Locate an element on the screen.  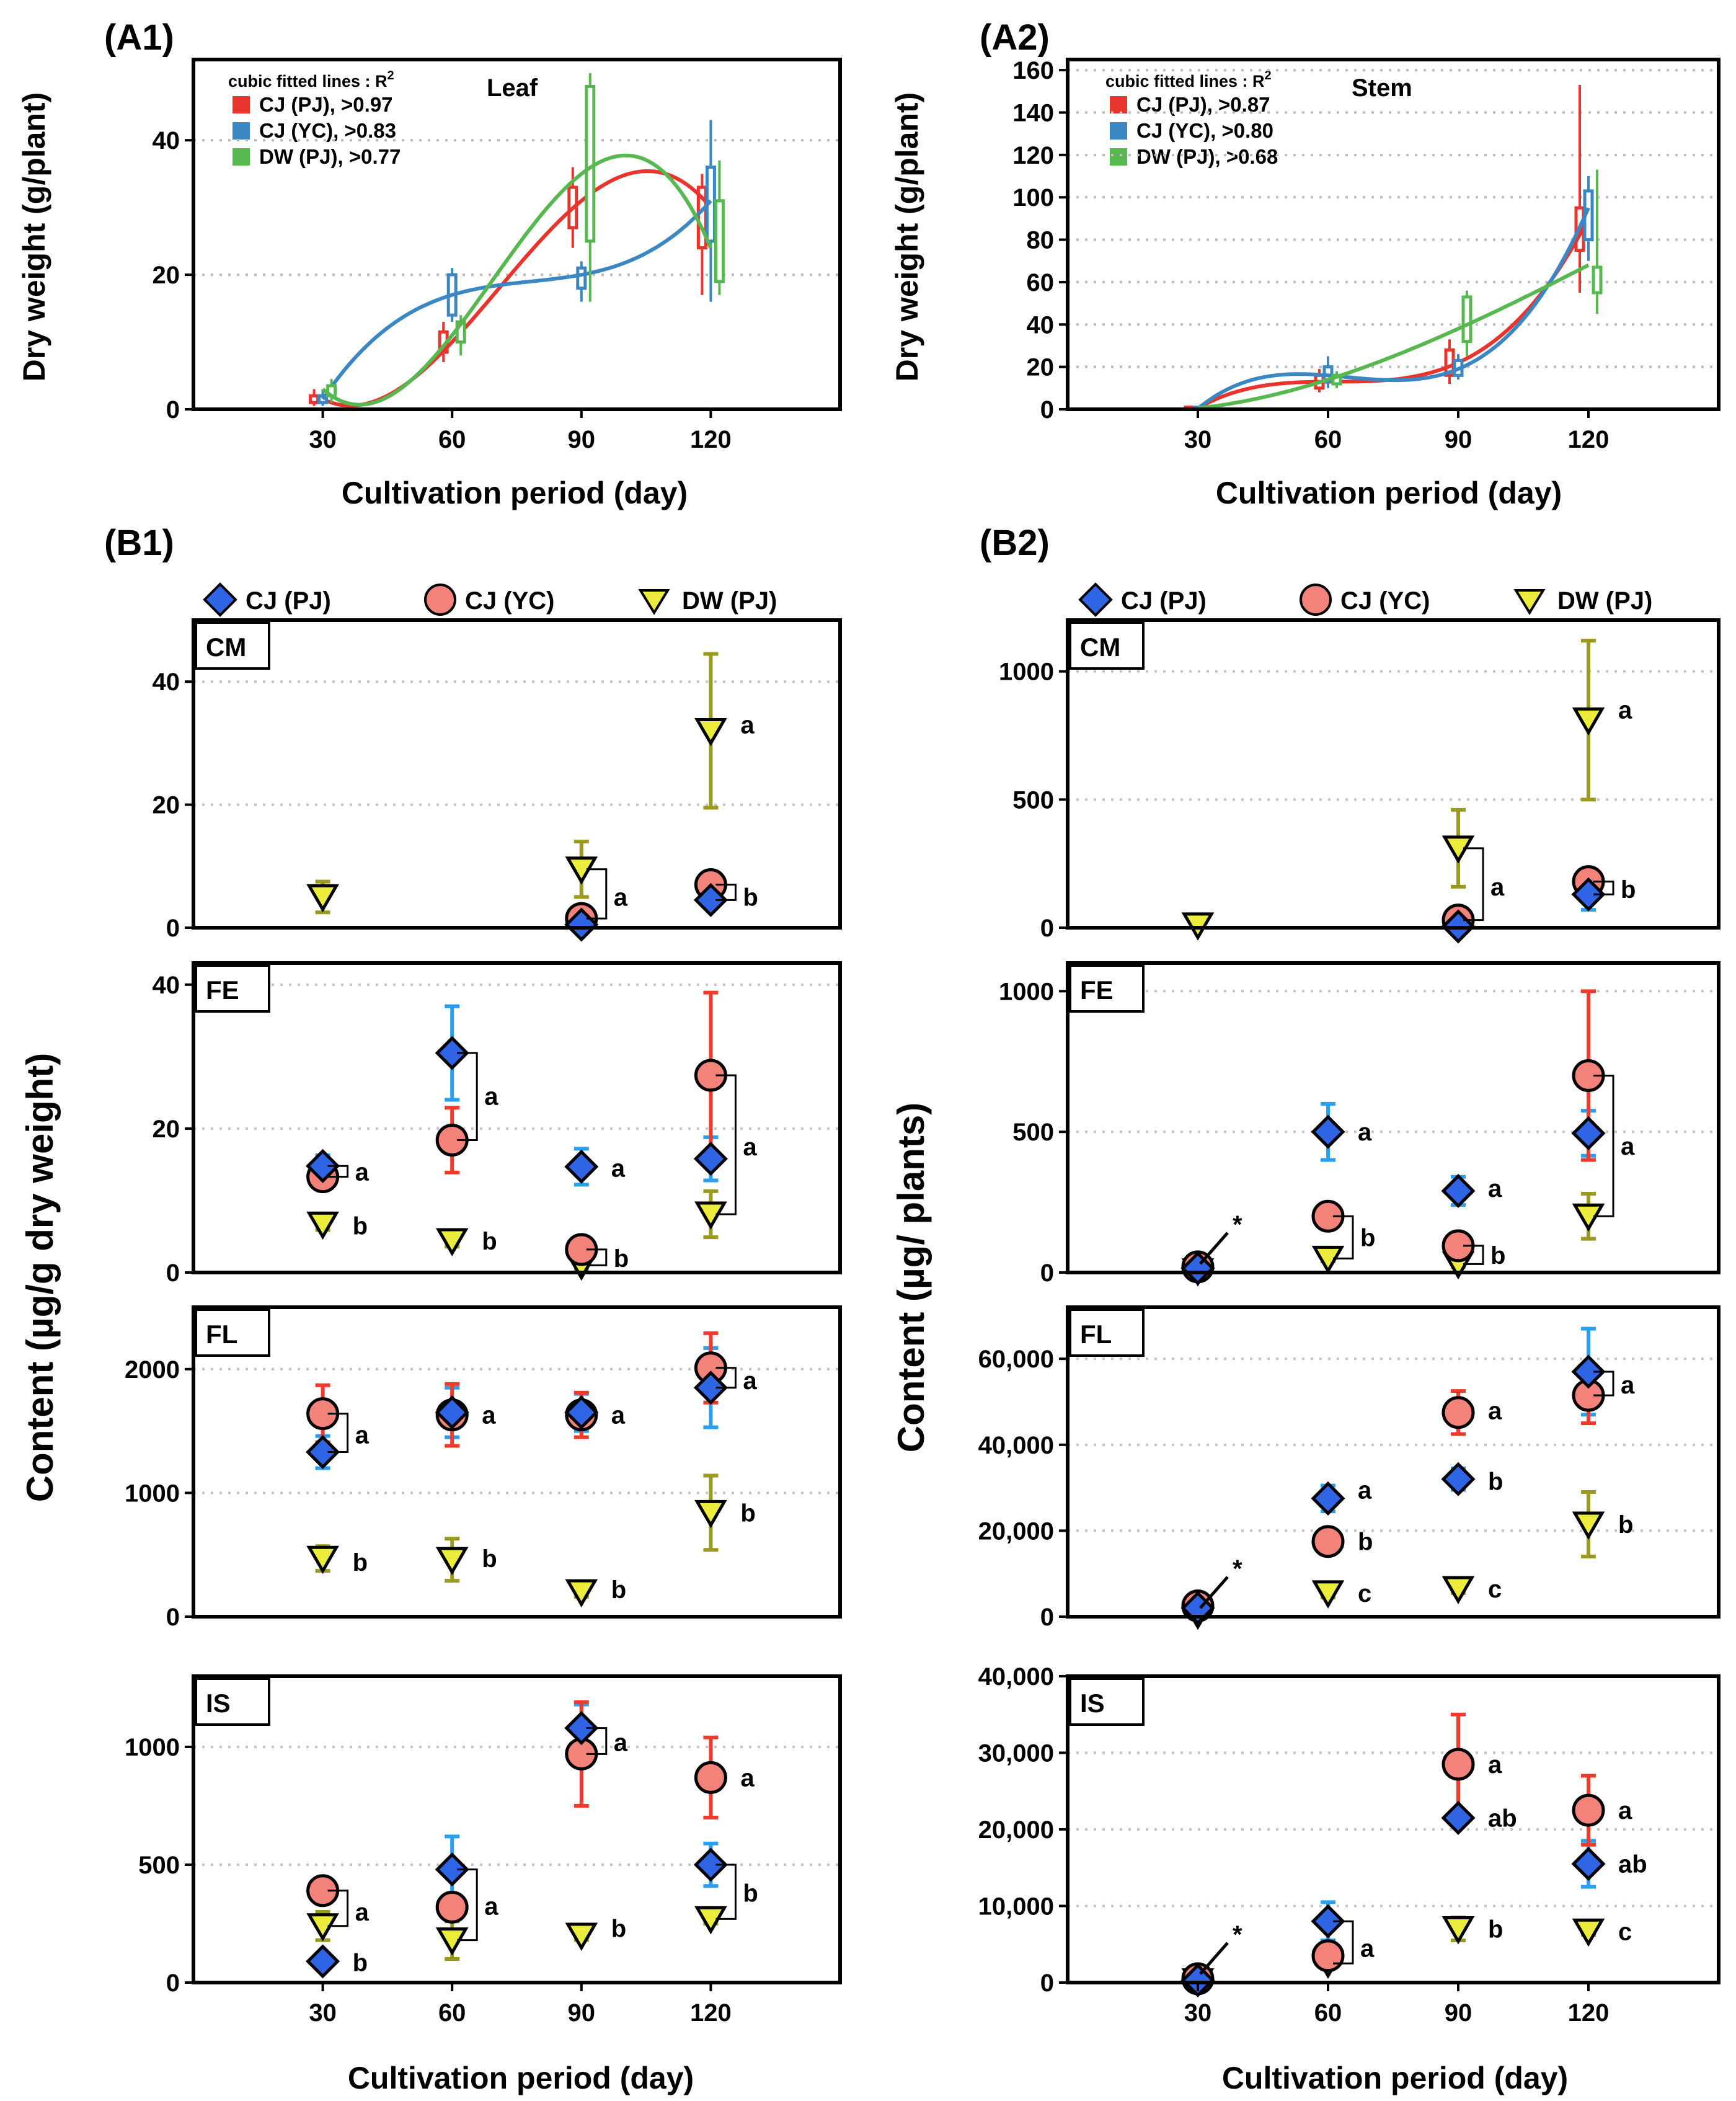
b1-fe-compound-label: FE is located at coordinates (232, 988).